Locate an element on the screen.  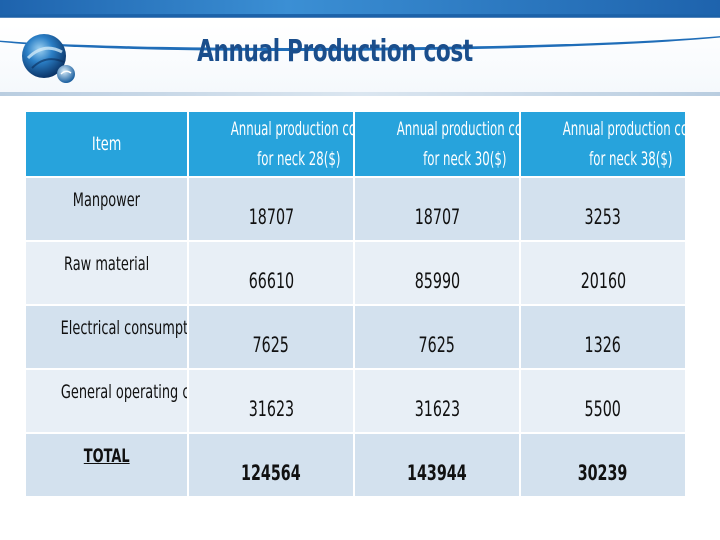
value-cell: 1326 is located at coordinates (603, 337).